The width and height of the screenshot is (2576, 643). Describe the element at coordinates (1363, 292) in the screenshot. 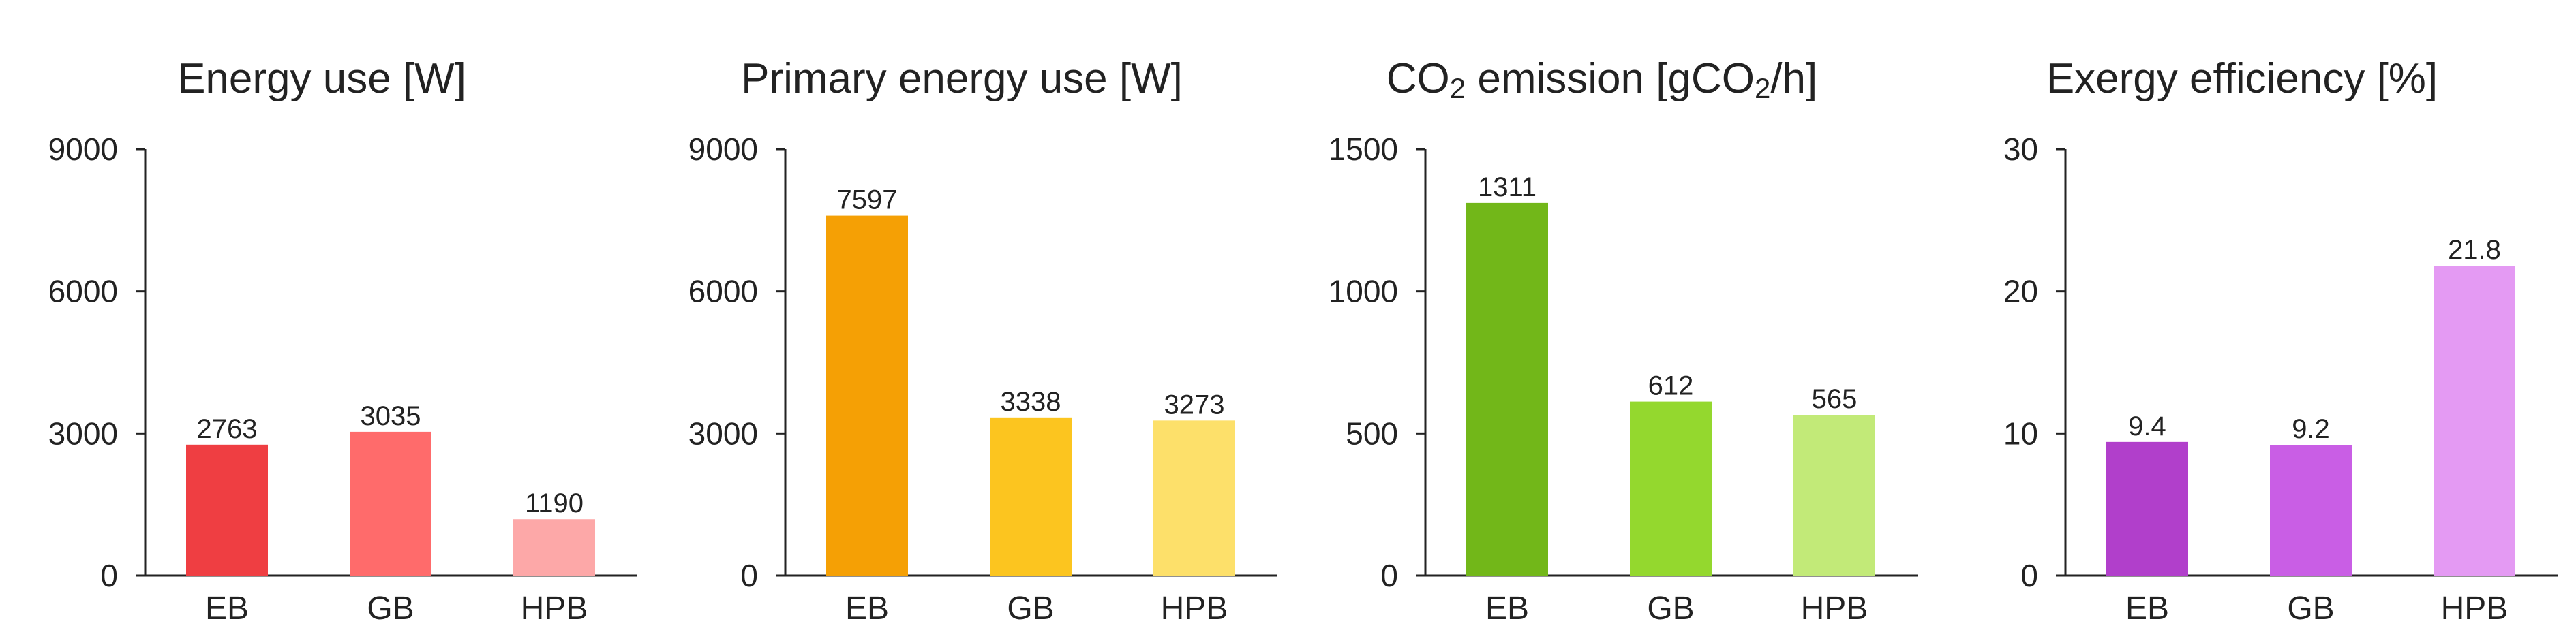

I see `y-tick-label: 1000` at that location.